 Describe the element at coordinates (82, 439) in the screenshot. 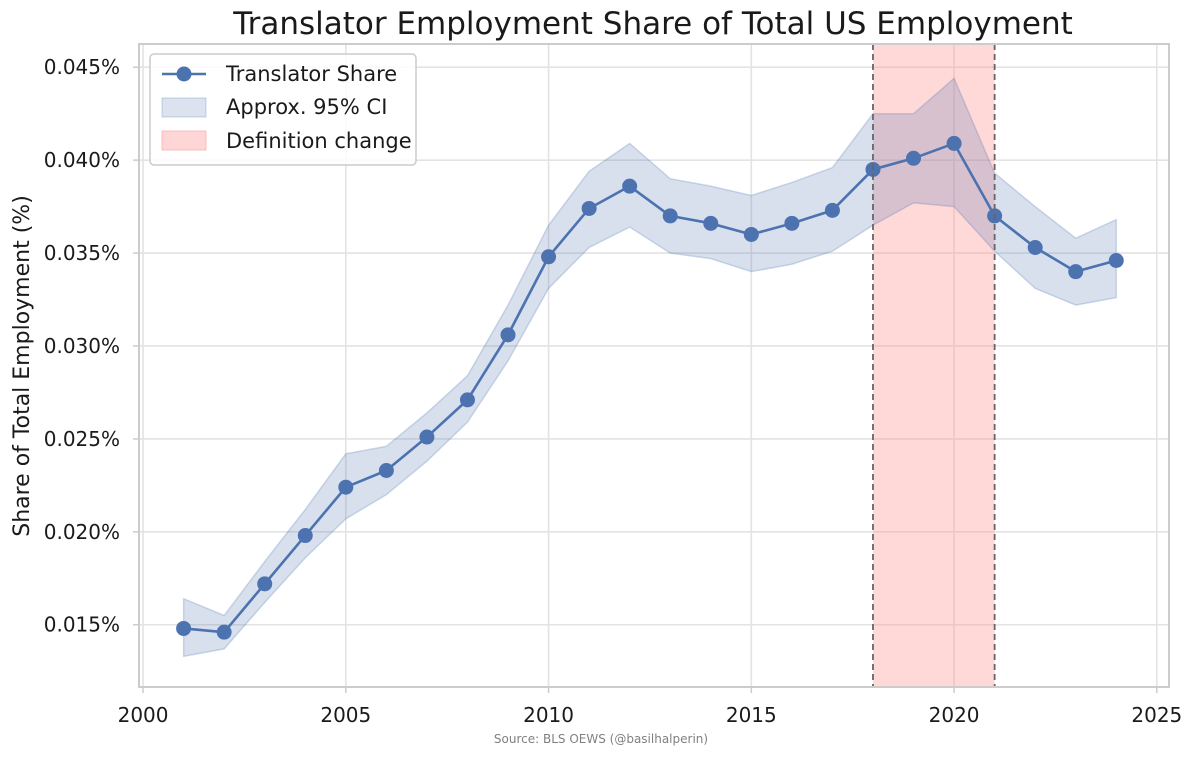

I see `y-tick-label: 0.025%` at that location.